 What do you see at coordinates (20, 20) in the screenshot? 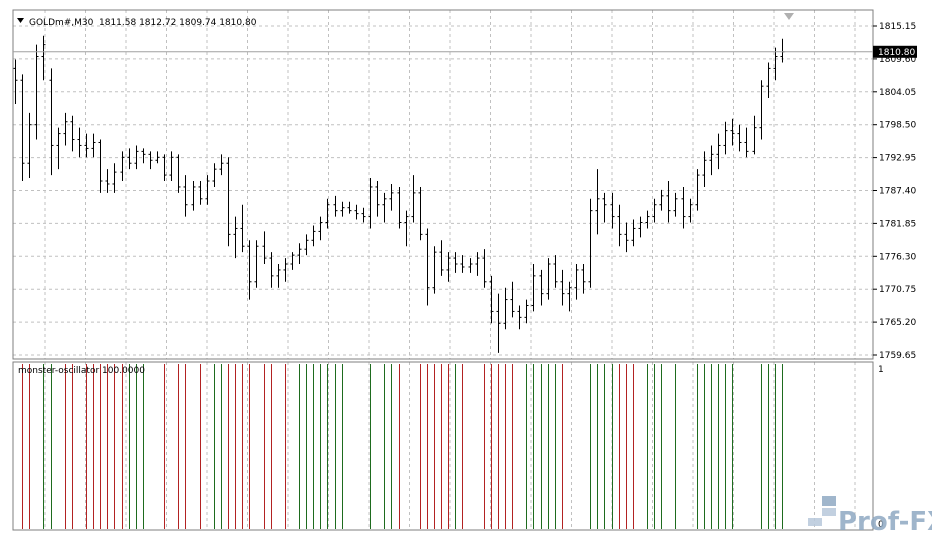
I see `dropdown-triangle-icon` at bounding box center [20, 20].